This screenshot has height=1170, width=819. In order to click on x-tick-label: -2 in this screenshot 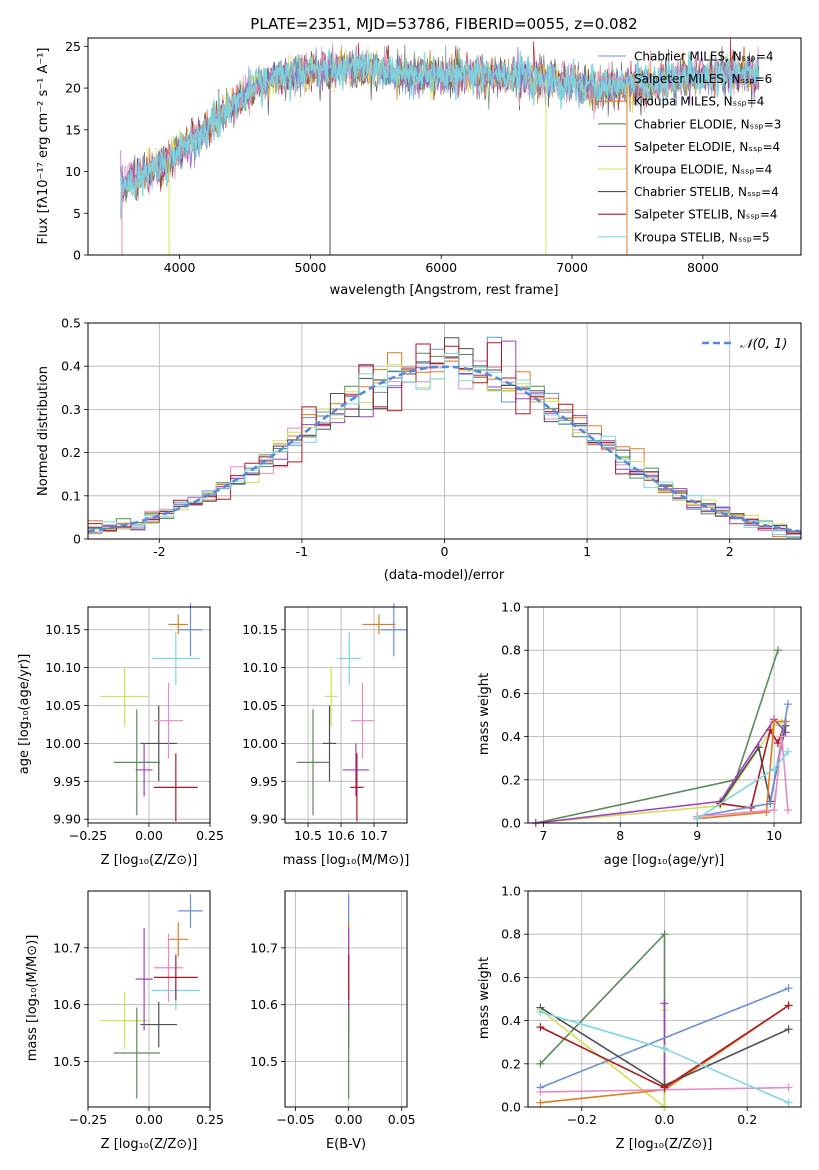, I will do `click(159, 551)`.